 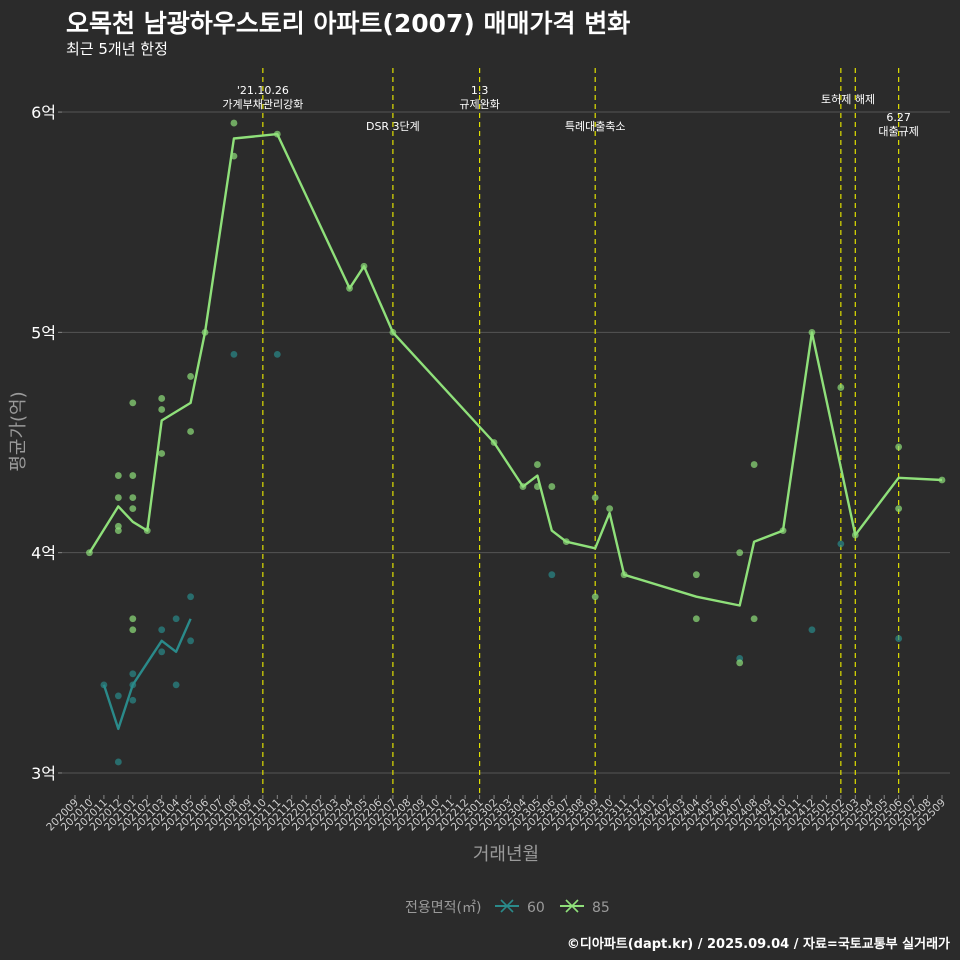 I want to click on chart-subtitle: 최근 5개년 한정, so click(x=117, y=49).